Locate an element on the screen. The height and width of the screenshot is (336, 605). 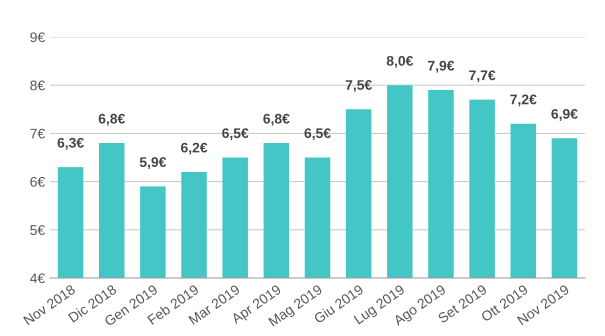
data-label: 6,9€ is located at coordinates (564, 114).